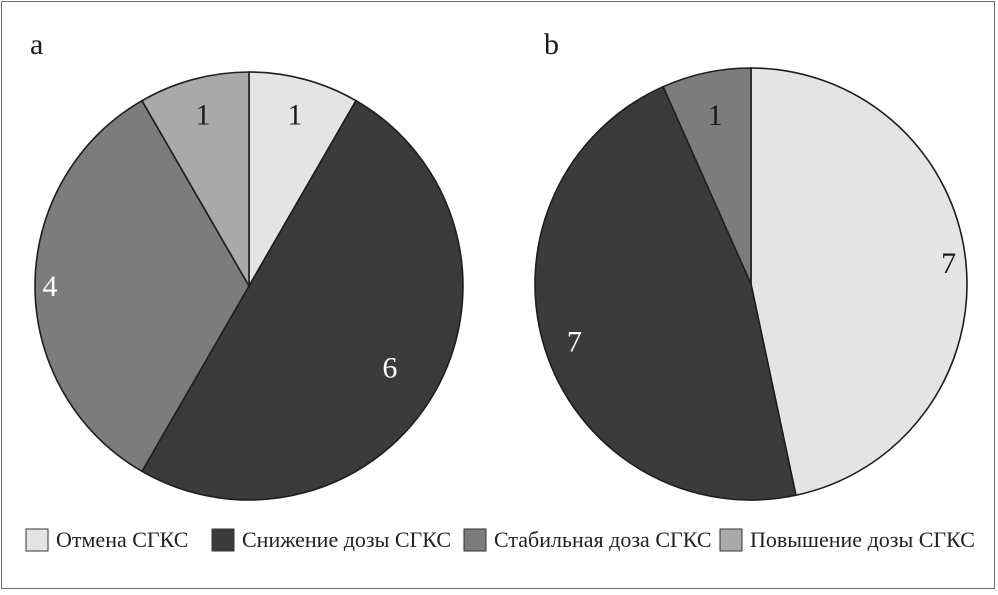  Describe the element at coordinates (49, 286) in the screenshot. I see `pie-a-slice-2-label: 4` at that location.